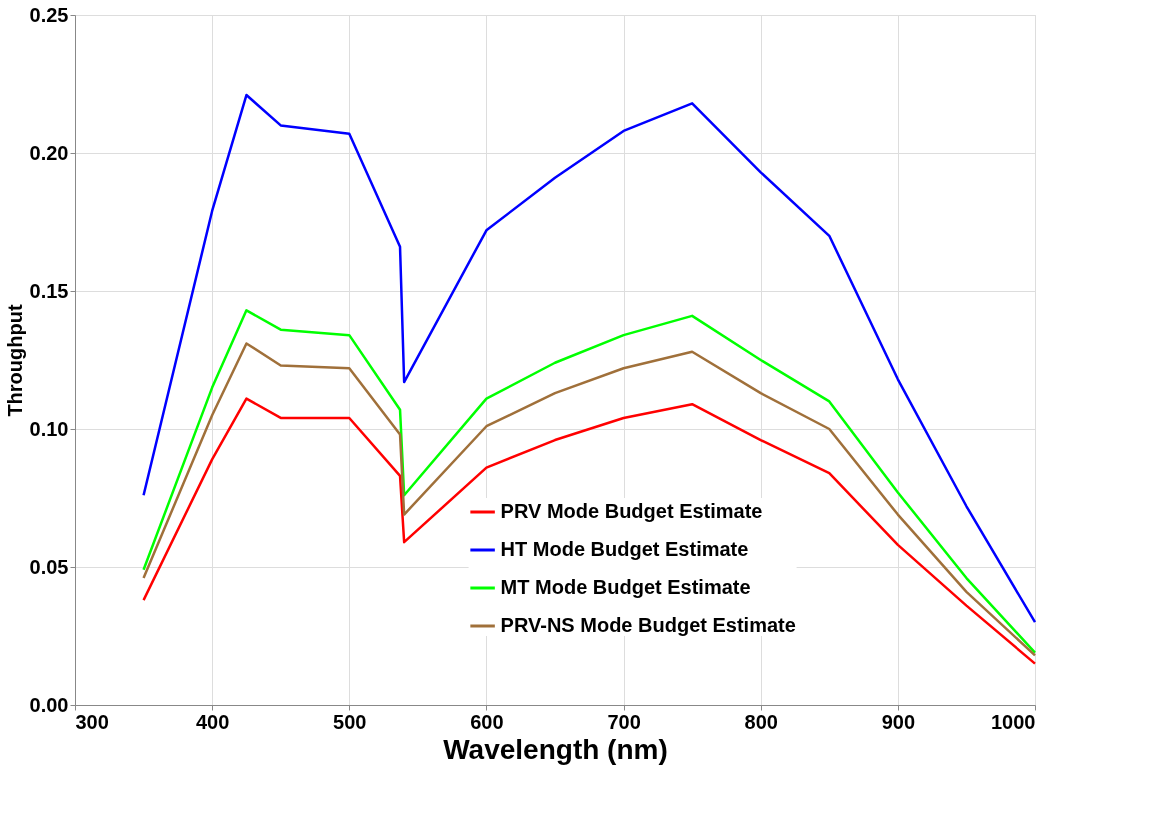 The width and height of the screenshot is (1151, 839). Describe the element at coordinates (898, 721) in the screenshot. I see `x-tick-label: 900` at that location.